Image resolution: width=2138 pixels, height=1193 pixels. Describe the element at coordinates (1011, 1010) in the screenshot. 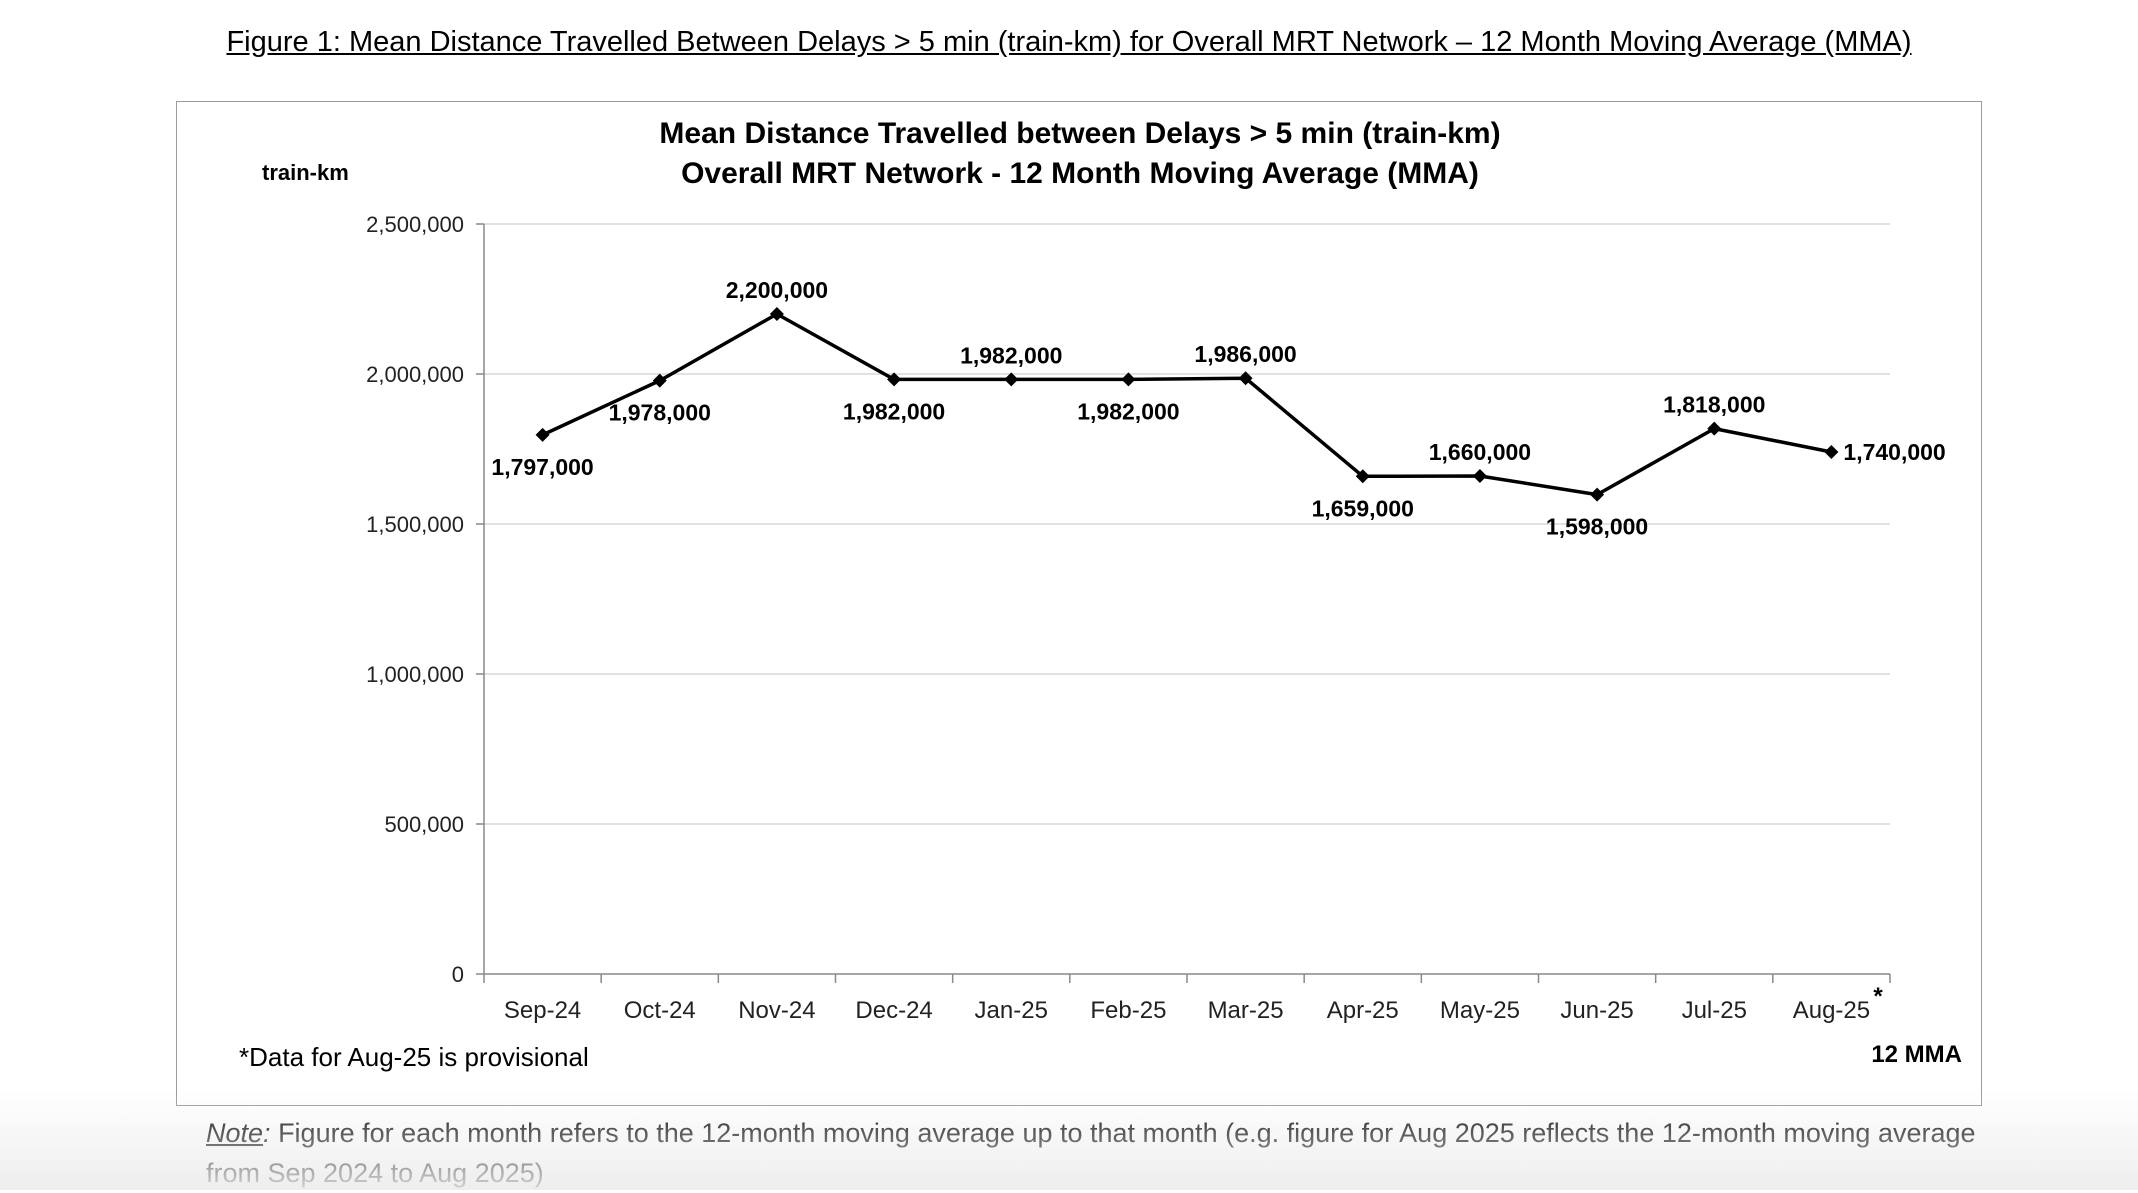

I see `x-tick-label: Jan-25` at that location.